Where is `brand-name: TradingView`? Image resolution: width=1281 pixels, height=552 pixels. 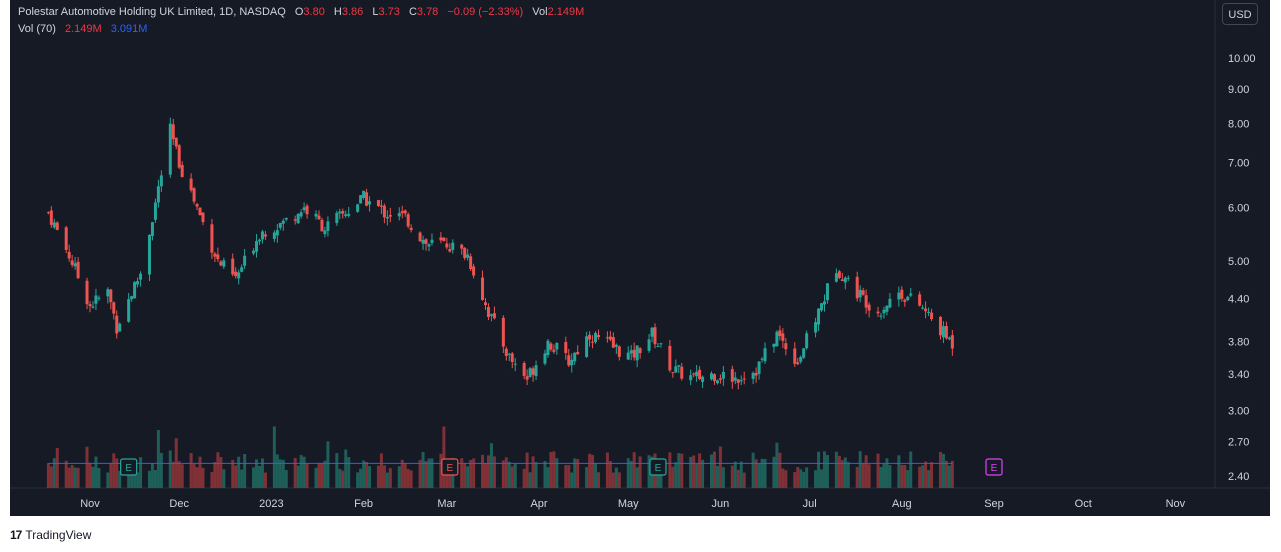 brand-name: TradingView is located at coordinates (58, 535).